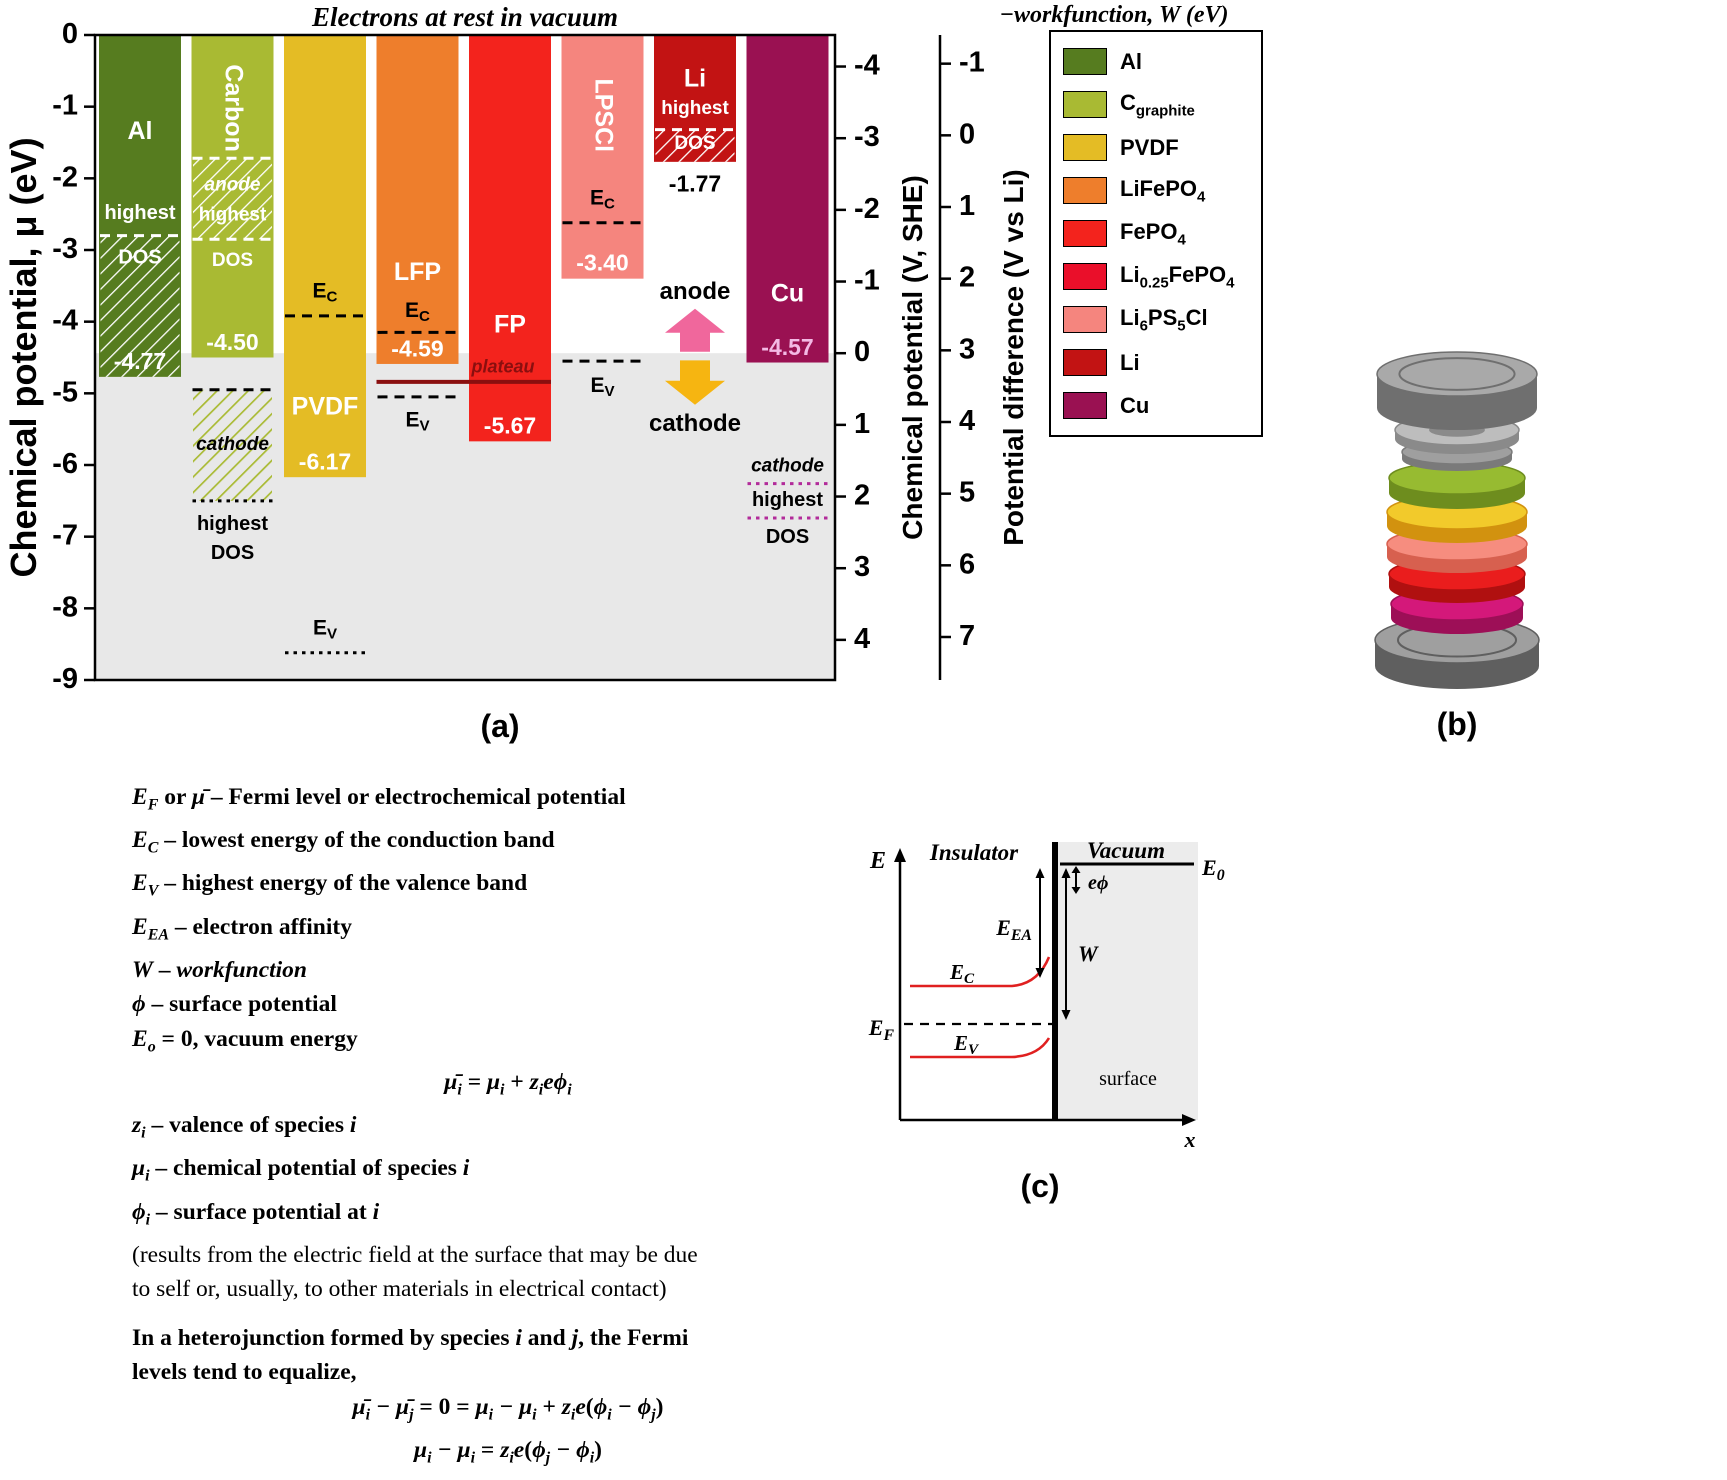  Describe the element at coordinates (65, 535) in the screenshot. I see `y-tick-label: -7` at that location.